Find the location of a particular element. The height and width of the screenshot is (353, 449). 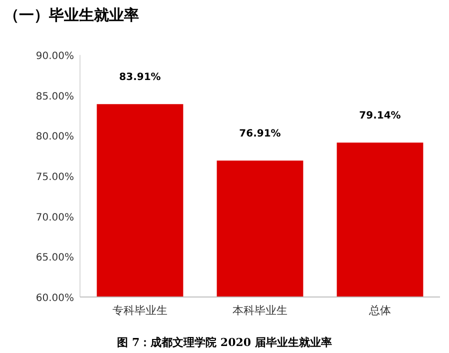

data-label: 76.91% is located at coordinates (260, 134).